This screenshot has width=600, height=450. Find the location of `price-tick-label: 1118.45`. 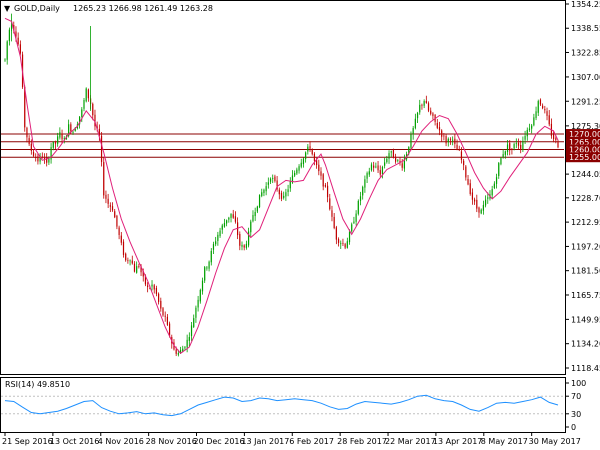

price-tick-label: 1118.45 is located at coordinates (585, 368).